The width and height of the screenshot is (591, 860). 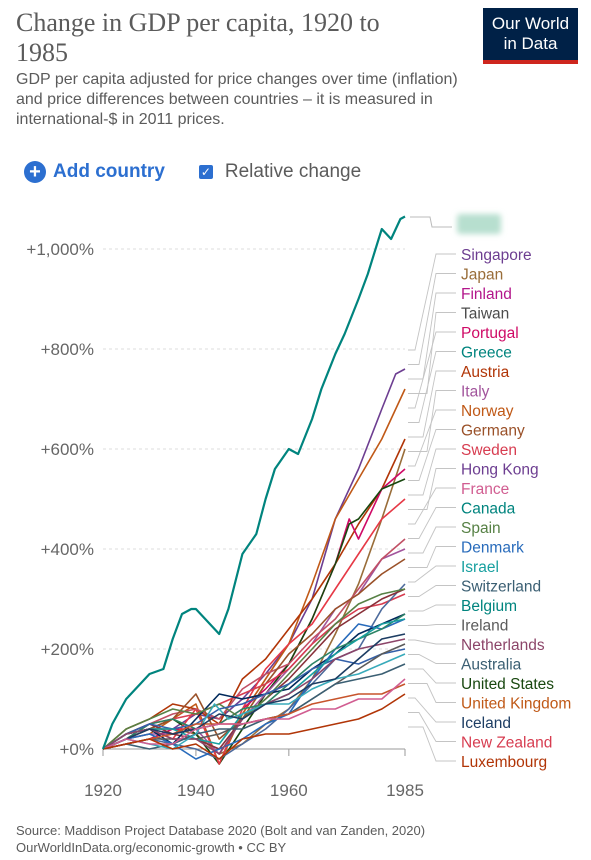 I want to click on owid-logo: Our World in Data, so click(x=530, y=36).